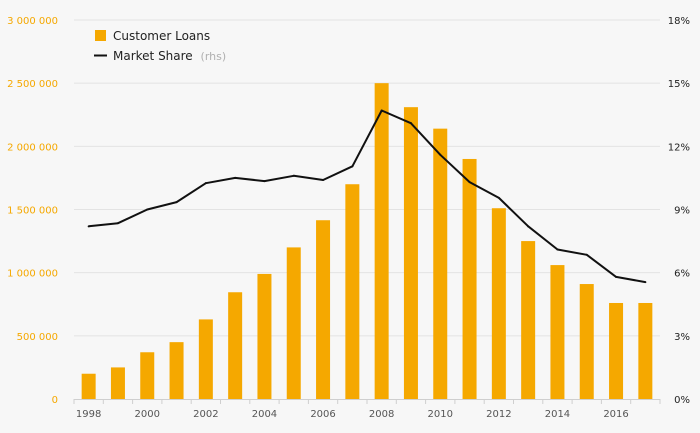 The image size is (700, 433). What do you see at coordinates (679, 84) in the screenshot?
I see `right-tick-label: 15%` at bounding box center [679, 84].